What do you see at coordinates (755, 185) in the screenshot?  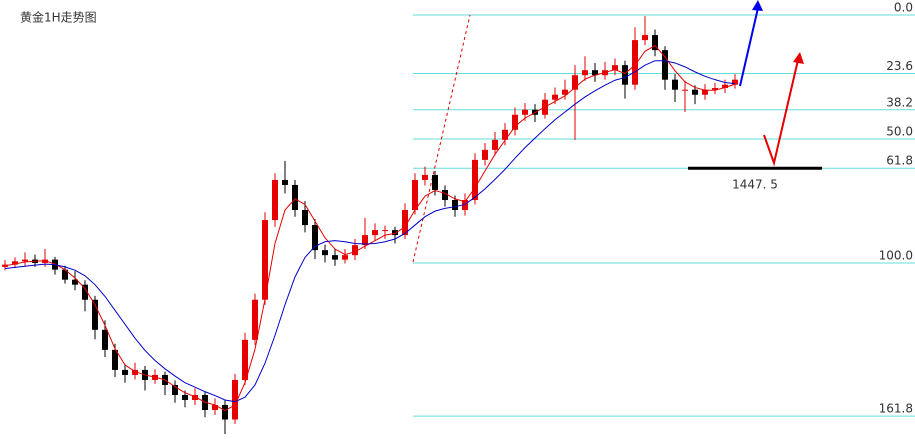 I see `annotation-label: 1447. 5` at bounding box center [755, 185].